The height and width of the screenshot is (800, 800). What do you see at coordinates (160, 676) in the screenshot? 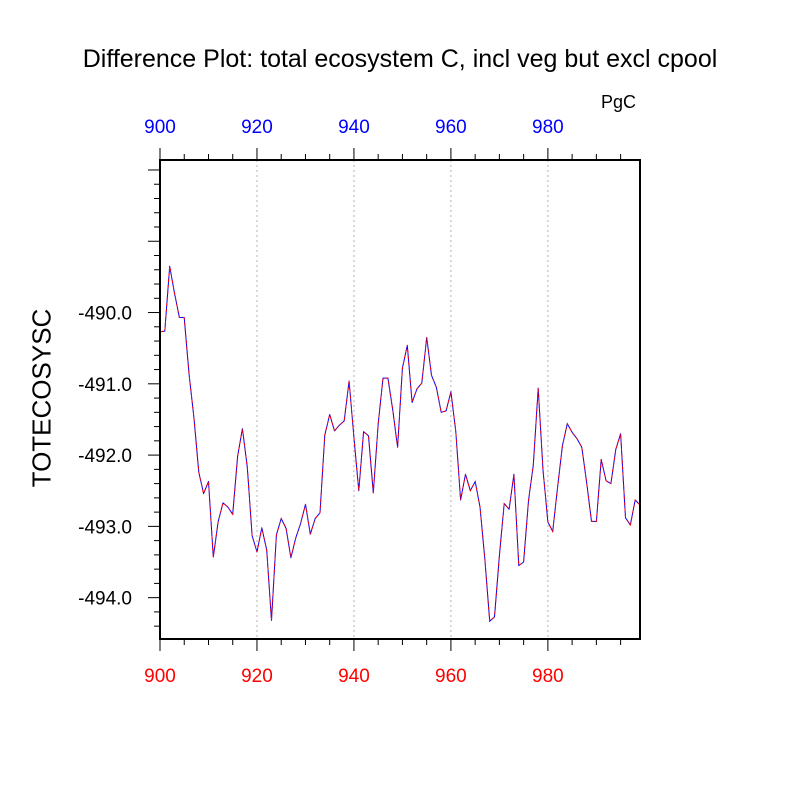
I see `x-tick-label: 900` at bounding box center [160, 676].